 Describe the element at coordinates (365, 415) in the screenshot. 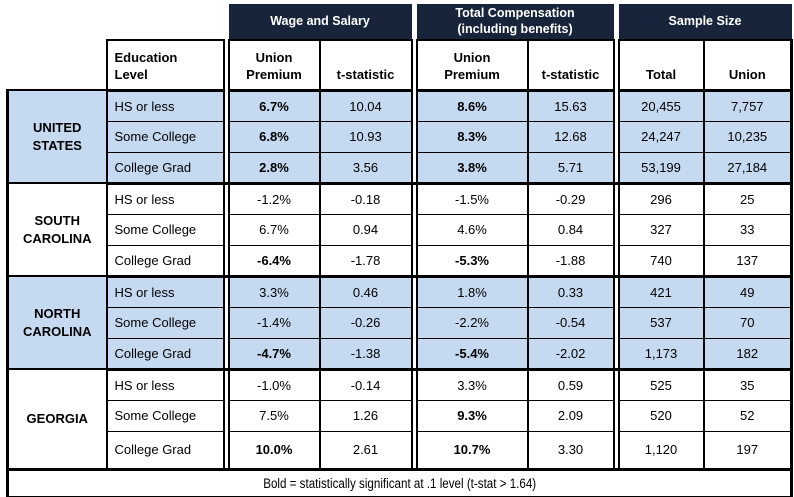

I see `ws-tstat-cell: 1.26` at that location.